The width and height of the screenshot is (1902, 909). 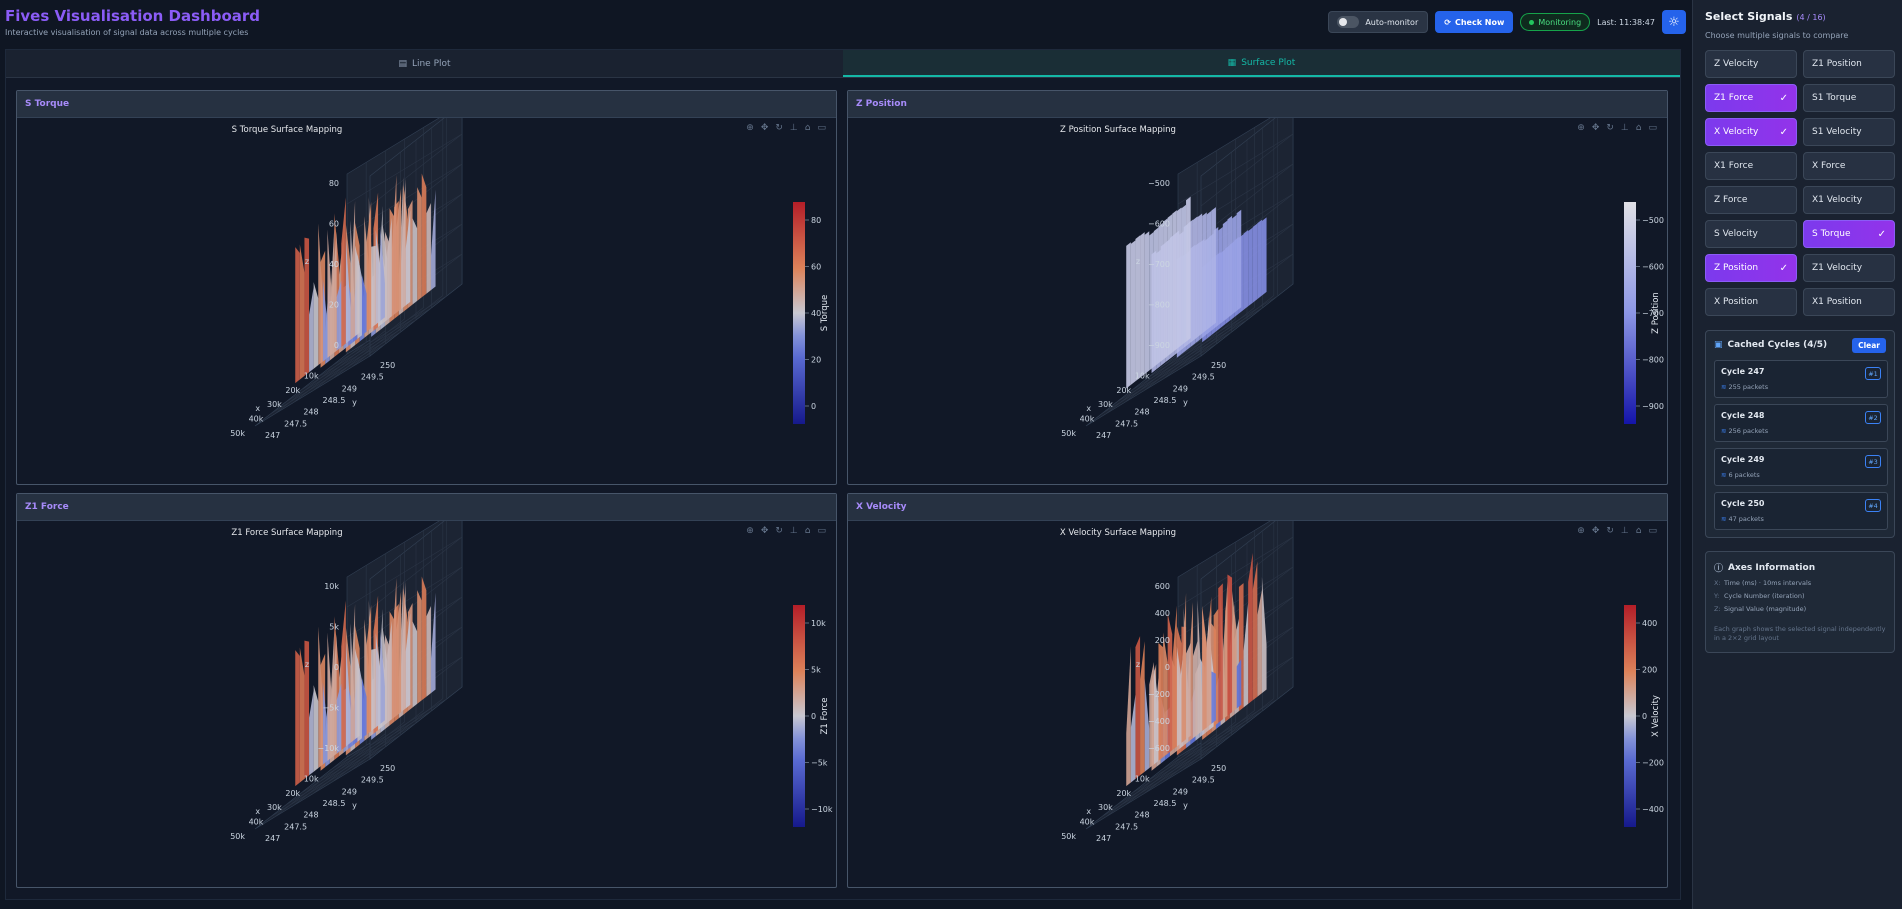 I want to click on signal-button-x1-position: X1 Position, so click(x=1849, y=302).